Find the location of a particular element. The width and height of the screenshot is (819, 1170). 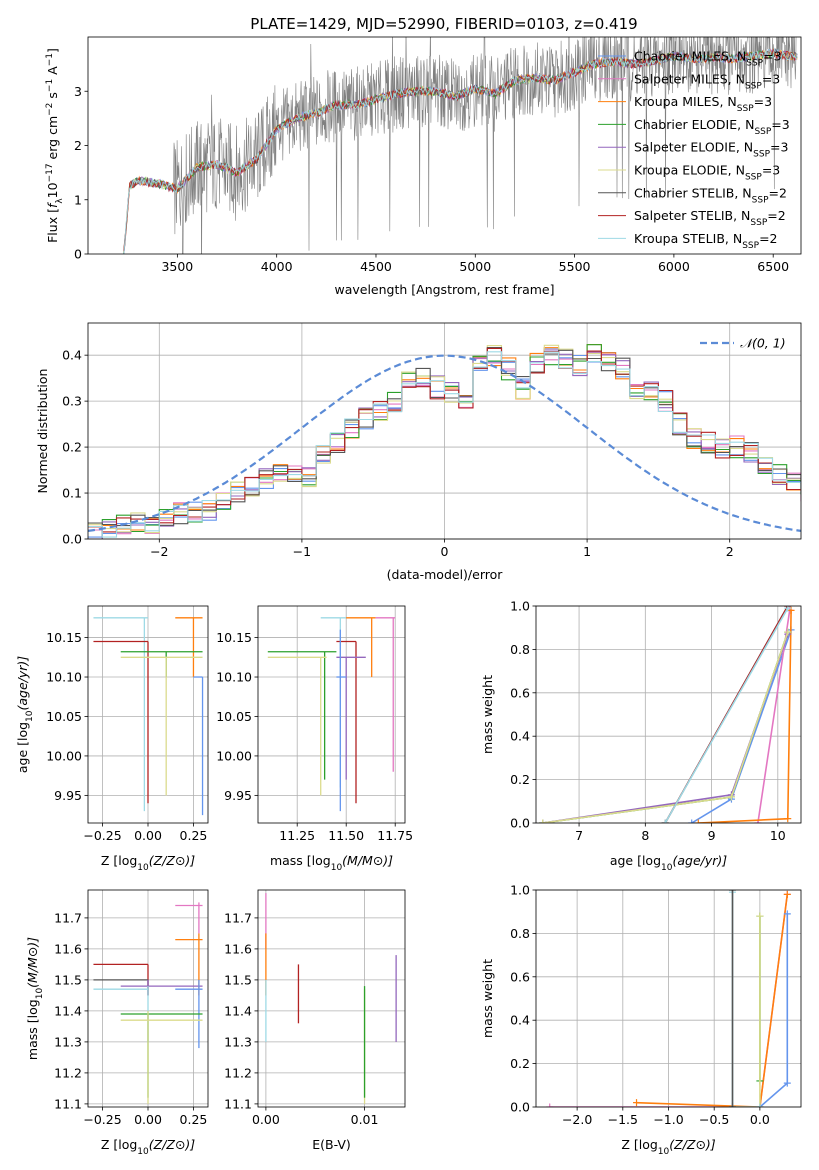

x-tick-label: −1.5 is located at coordinates (623, 1119).